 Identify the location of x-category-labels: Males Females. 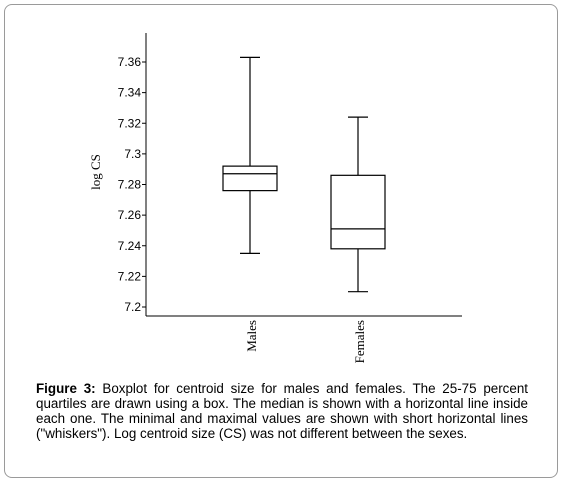
(305, 341).